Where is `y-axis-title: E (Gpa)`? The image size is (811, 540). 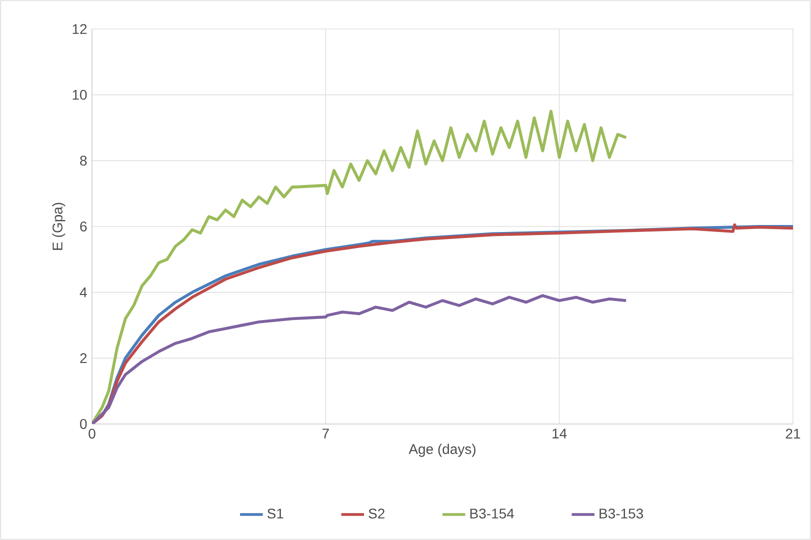
y-axis-title: E (Gpa) is located at coordinates (59, 226).